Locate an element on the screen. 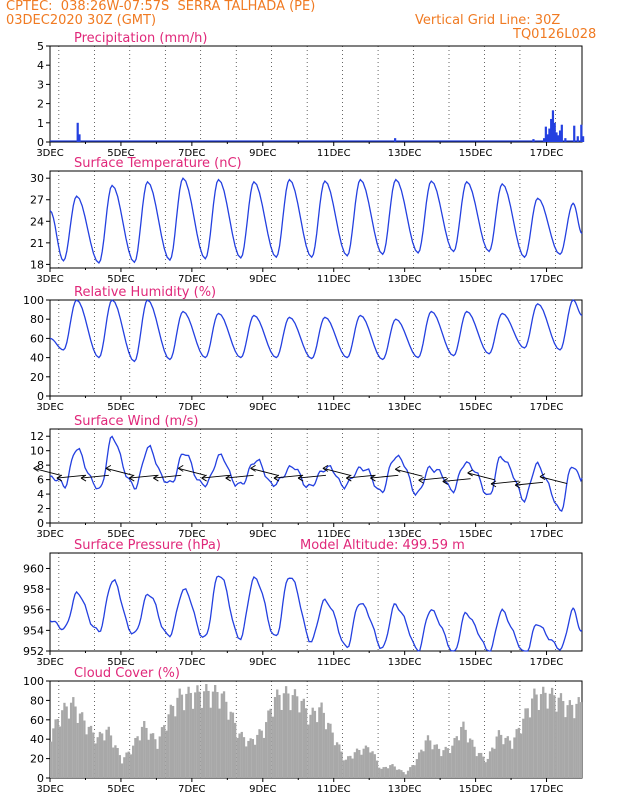  ytick-wind-6: 12 is located at coordinates (37, 436).